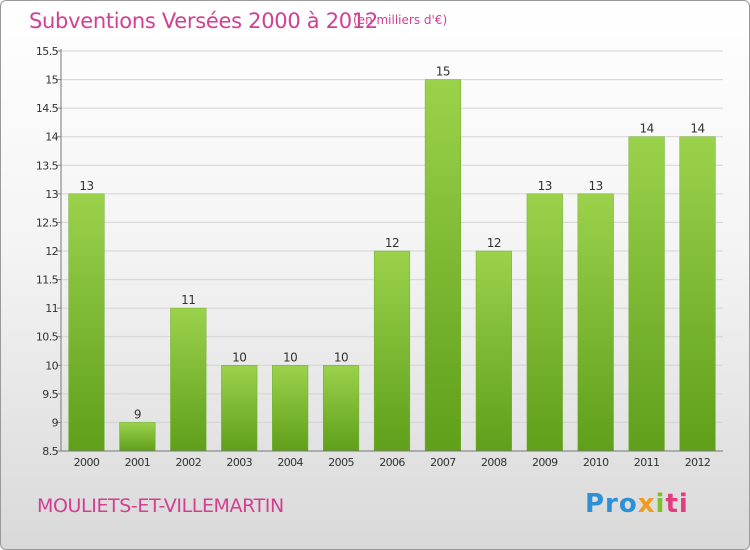  What do you see at coordinates (647, 462) in the screenshot?
I see `x-tick-label: 2011` at bounding box center [647, 462].